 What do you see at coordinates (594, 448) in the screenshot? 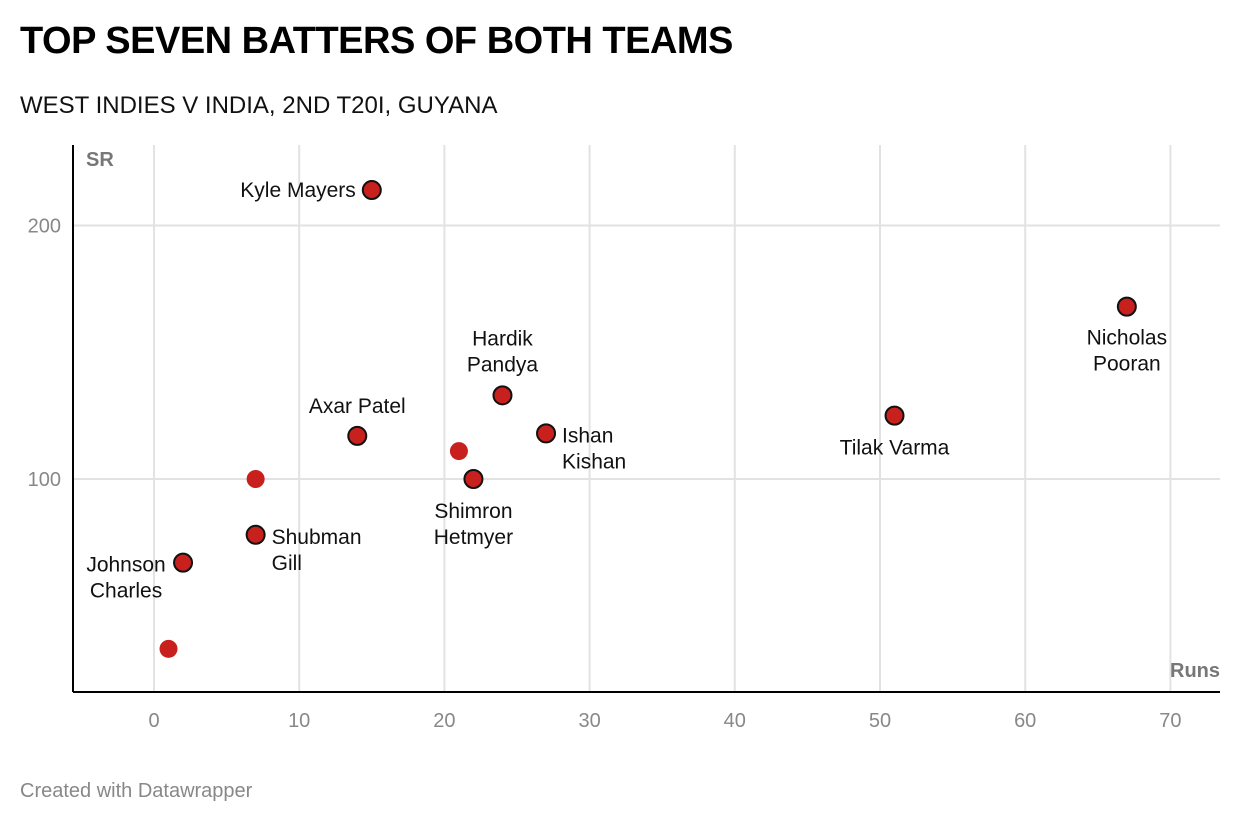
I see `point-label: Ishan Kishan` at bounding box center [594, 448].